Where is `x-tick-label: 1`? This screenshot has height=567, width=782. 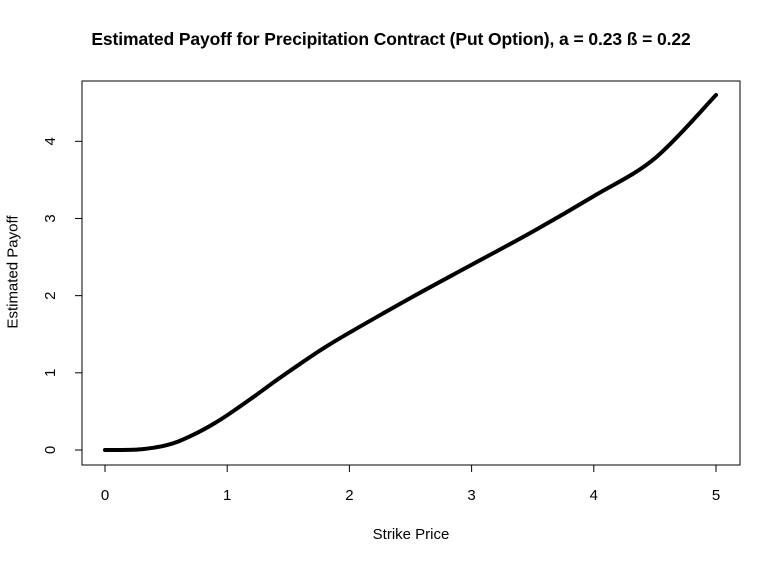 x-tick-label: 1 is located at coordinates (227, 495).